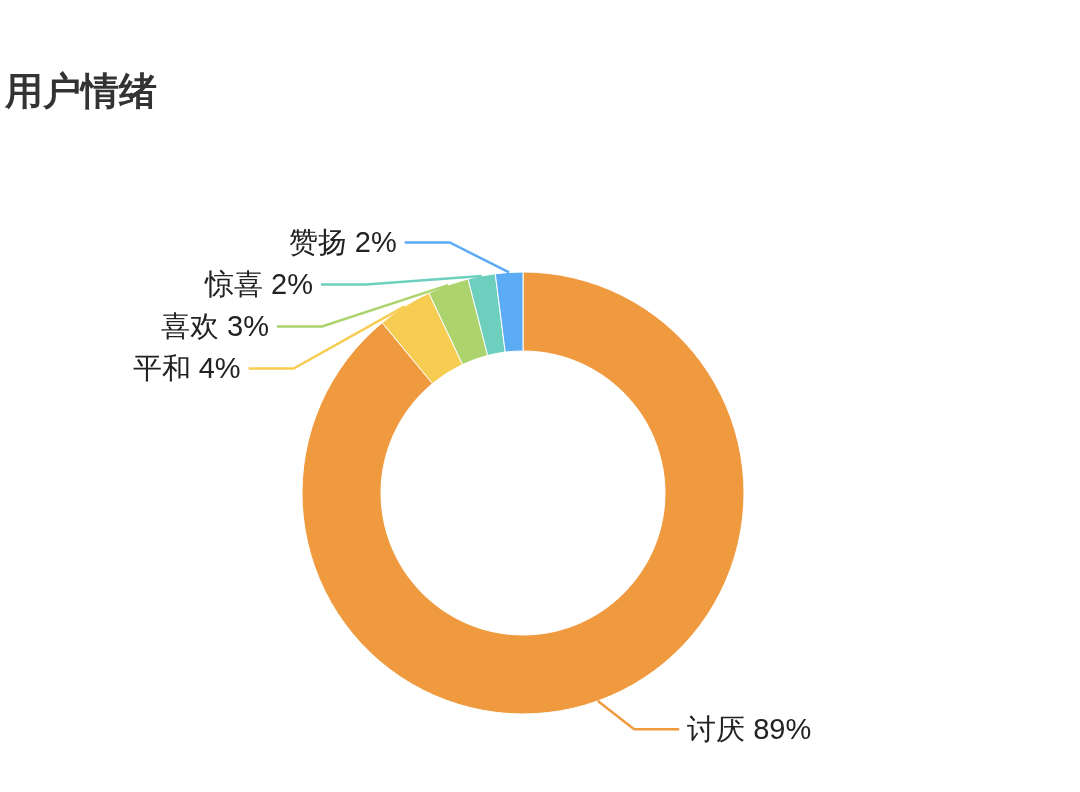  Describe the element at coordinates (342, 242) in the screenshot. I see `slice-label: 赞扬 2%` at that location.